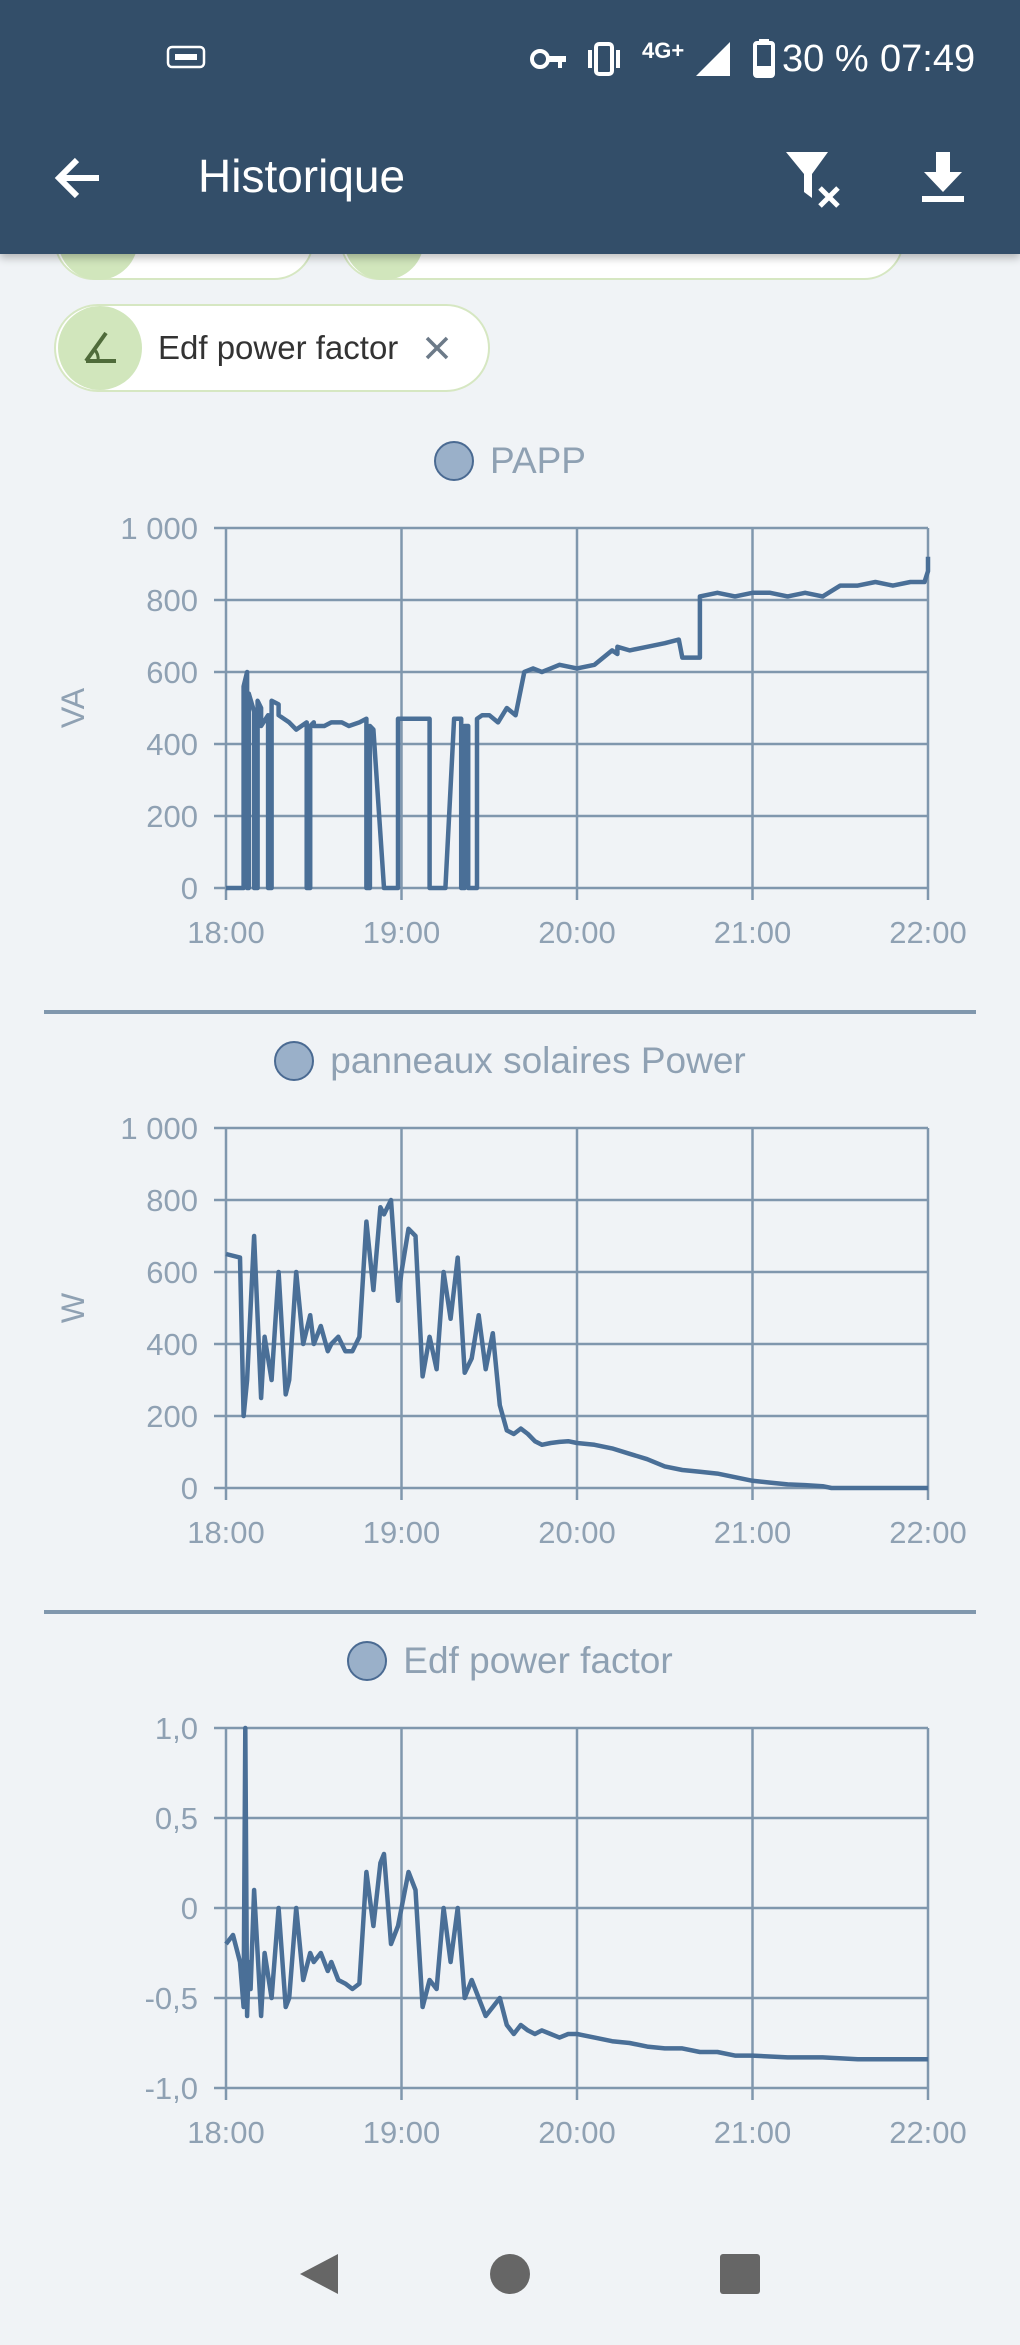 The image size is (1020, 2345). I want to click on system-navigation-bar, so click(510, 2280).